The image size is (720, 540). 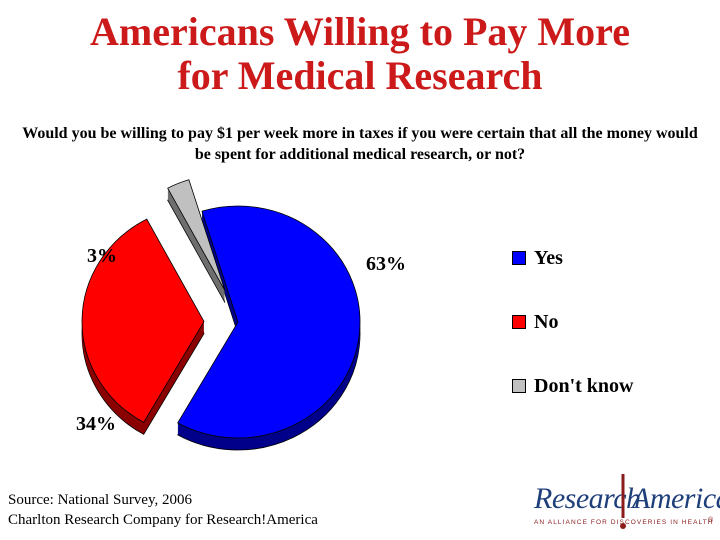 I want to click on title-line-2: for Medical Research, so click(x=360, y=75).